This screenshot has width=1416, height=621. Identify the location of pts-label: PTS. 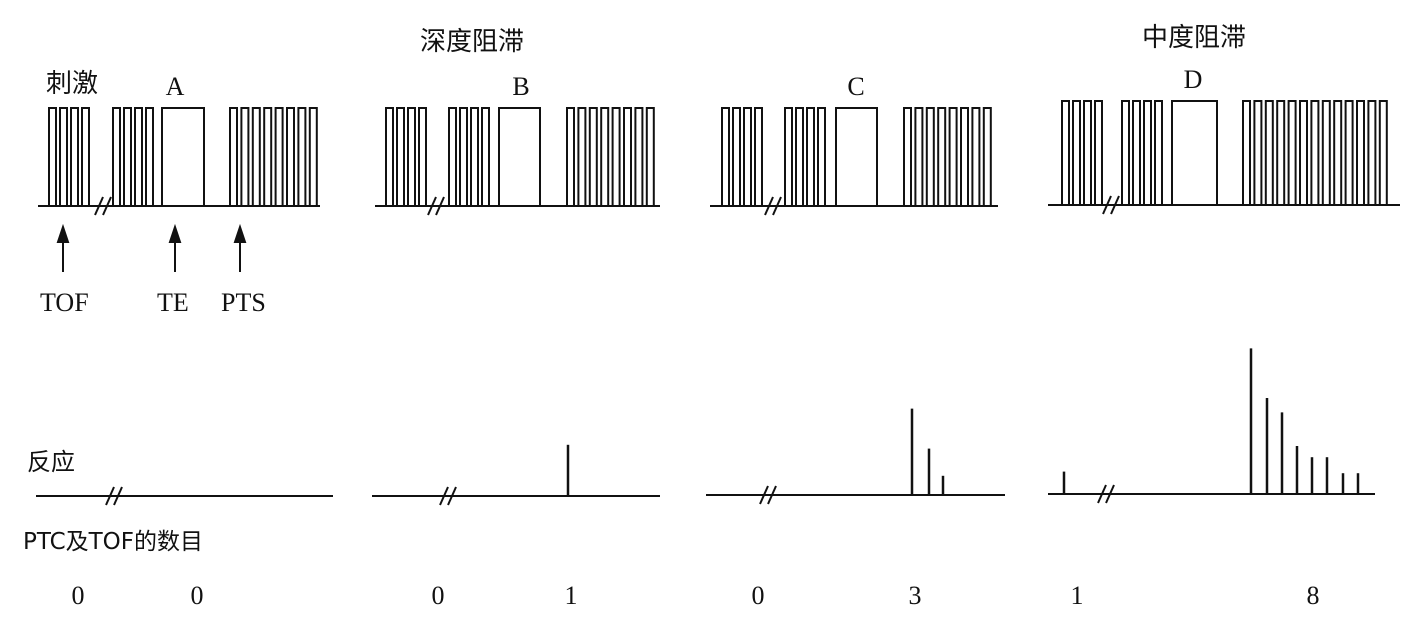
(243, 302).